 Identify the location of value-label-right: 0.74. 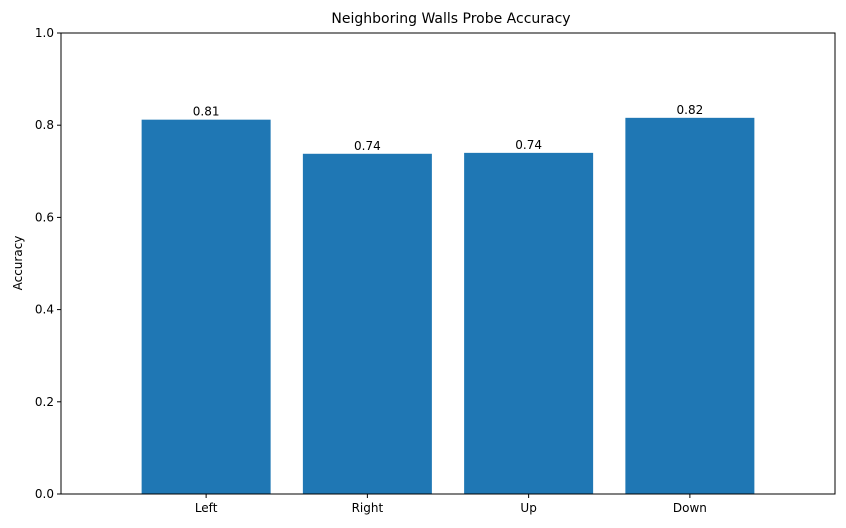
(367, 146).